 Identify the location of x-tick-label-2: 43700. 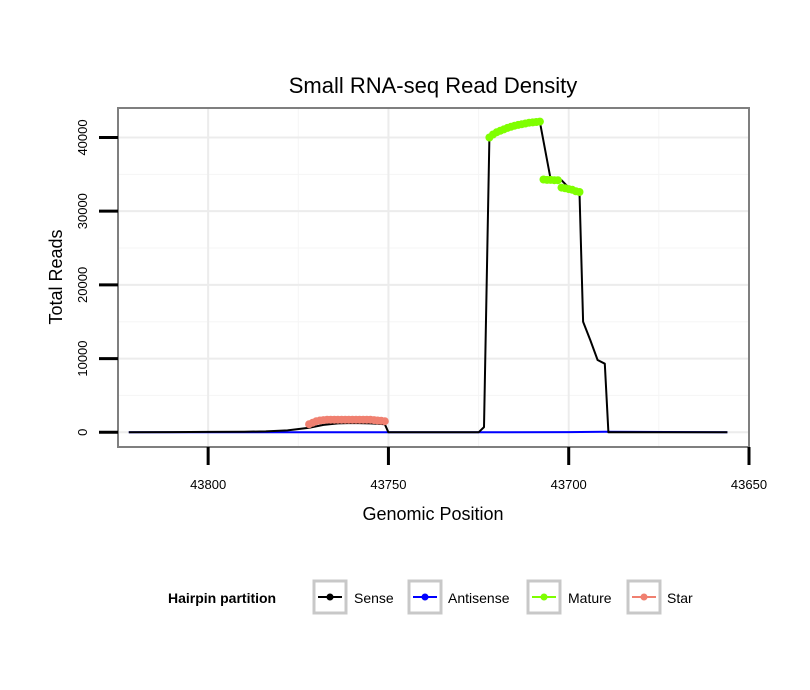
(569, 484).